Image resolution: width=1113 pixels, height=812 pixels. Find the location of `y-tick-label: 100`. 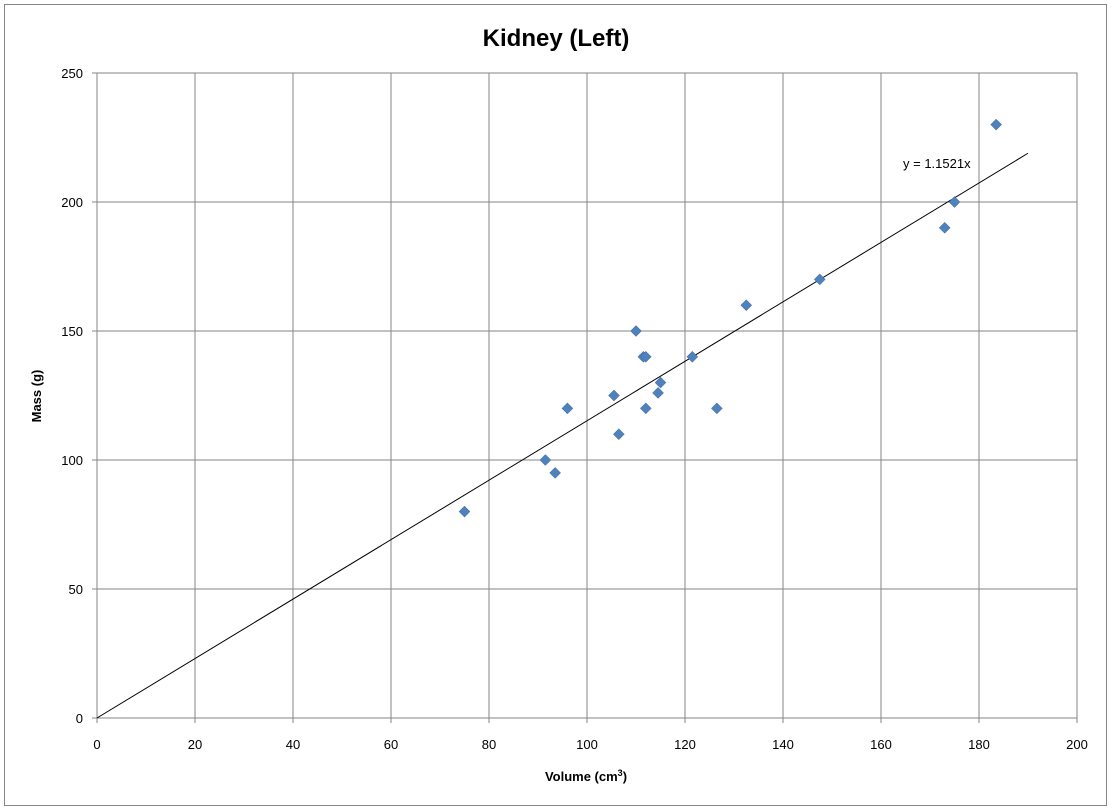

y-tick-label: 100 is located at coordinates (72, 460).